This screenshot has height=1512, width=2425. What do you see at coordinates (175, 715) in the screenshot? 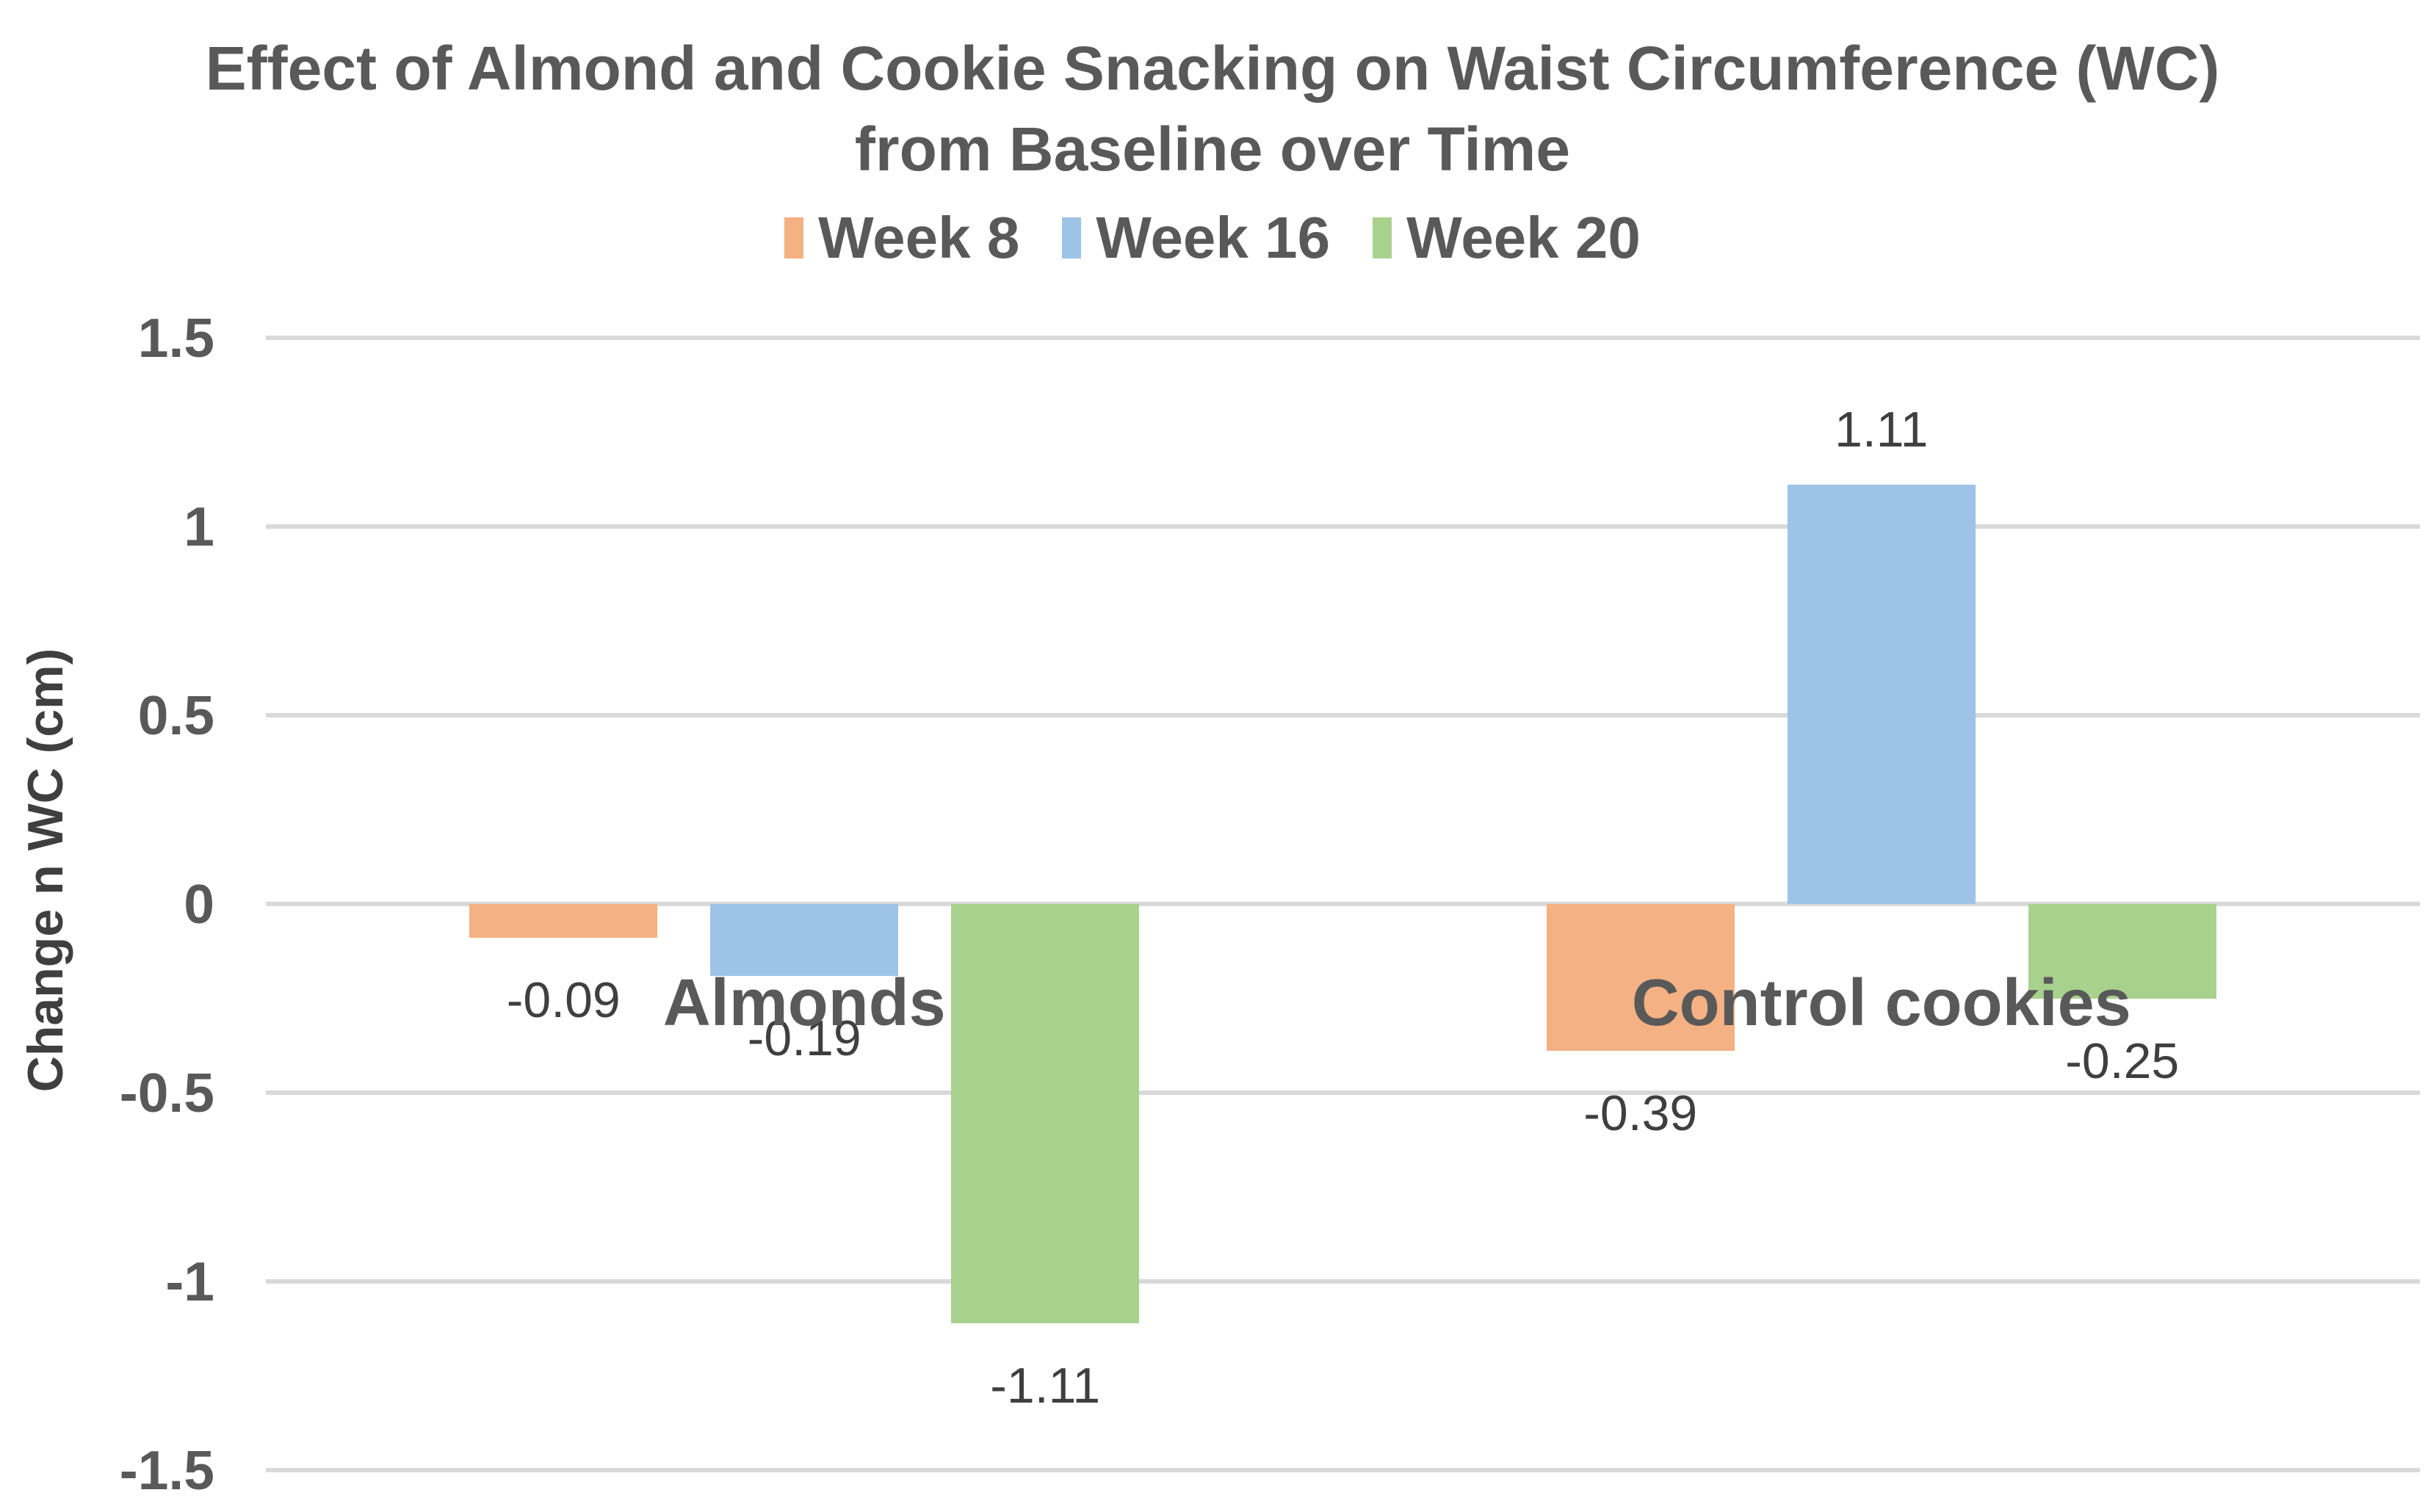
I see `y-tick-label-0.5: 0.5` at bounding box center [175, 715].